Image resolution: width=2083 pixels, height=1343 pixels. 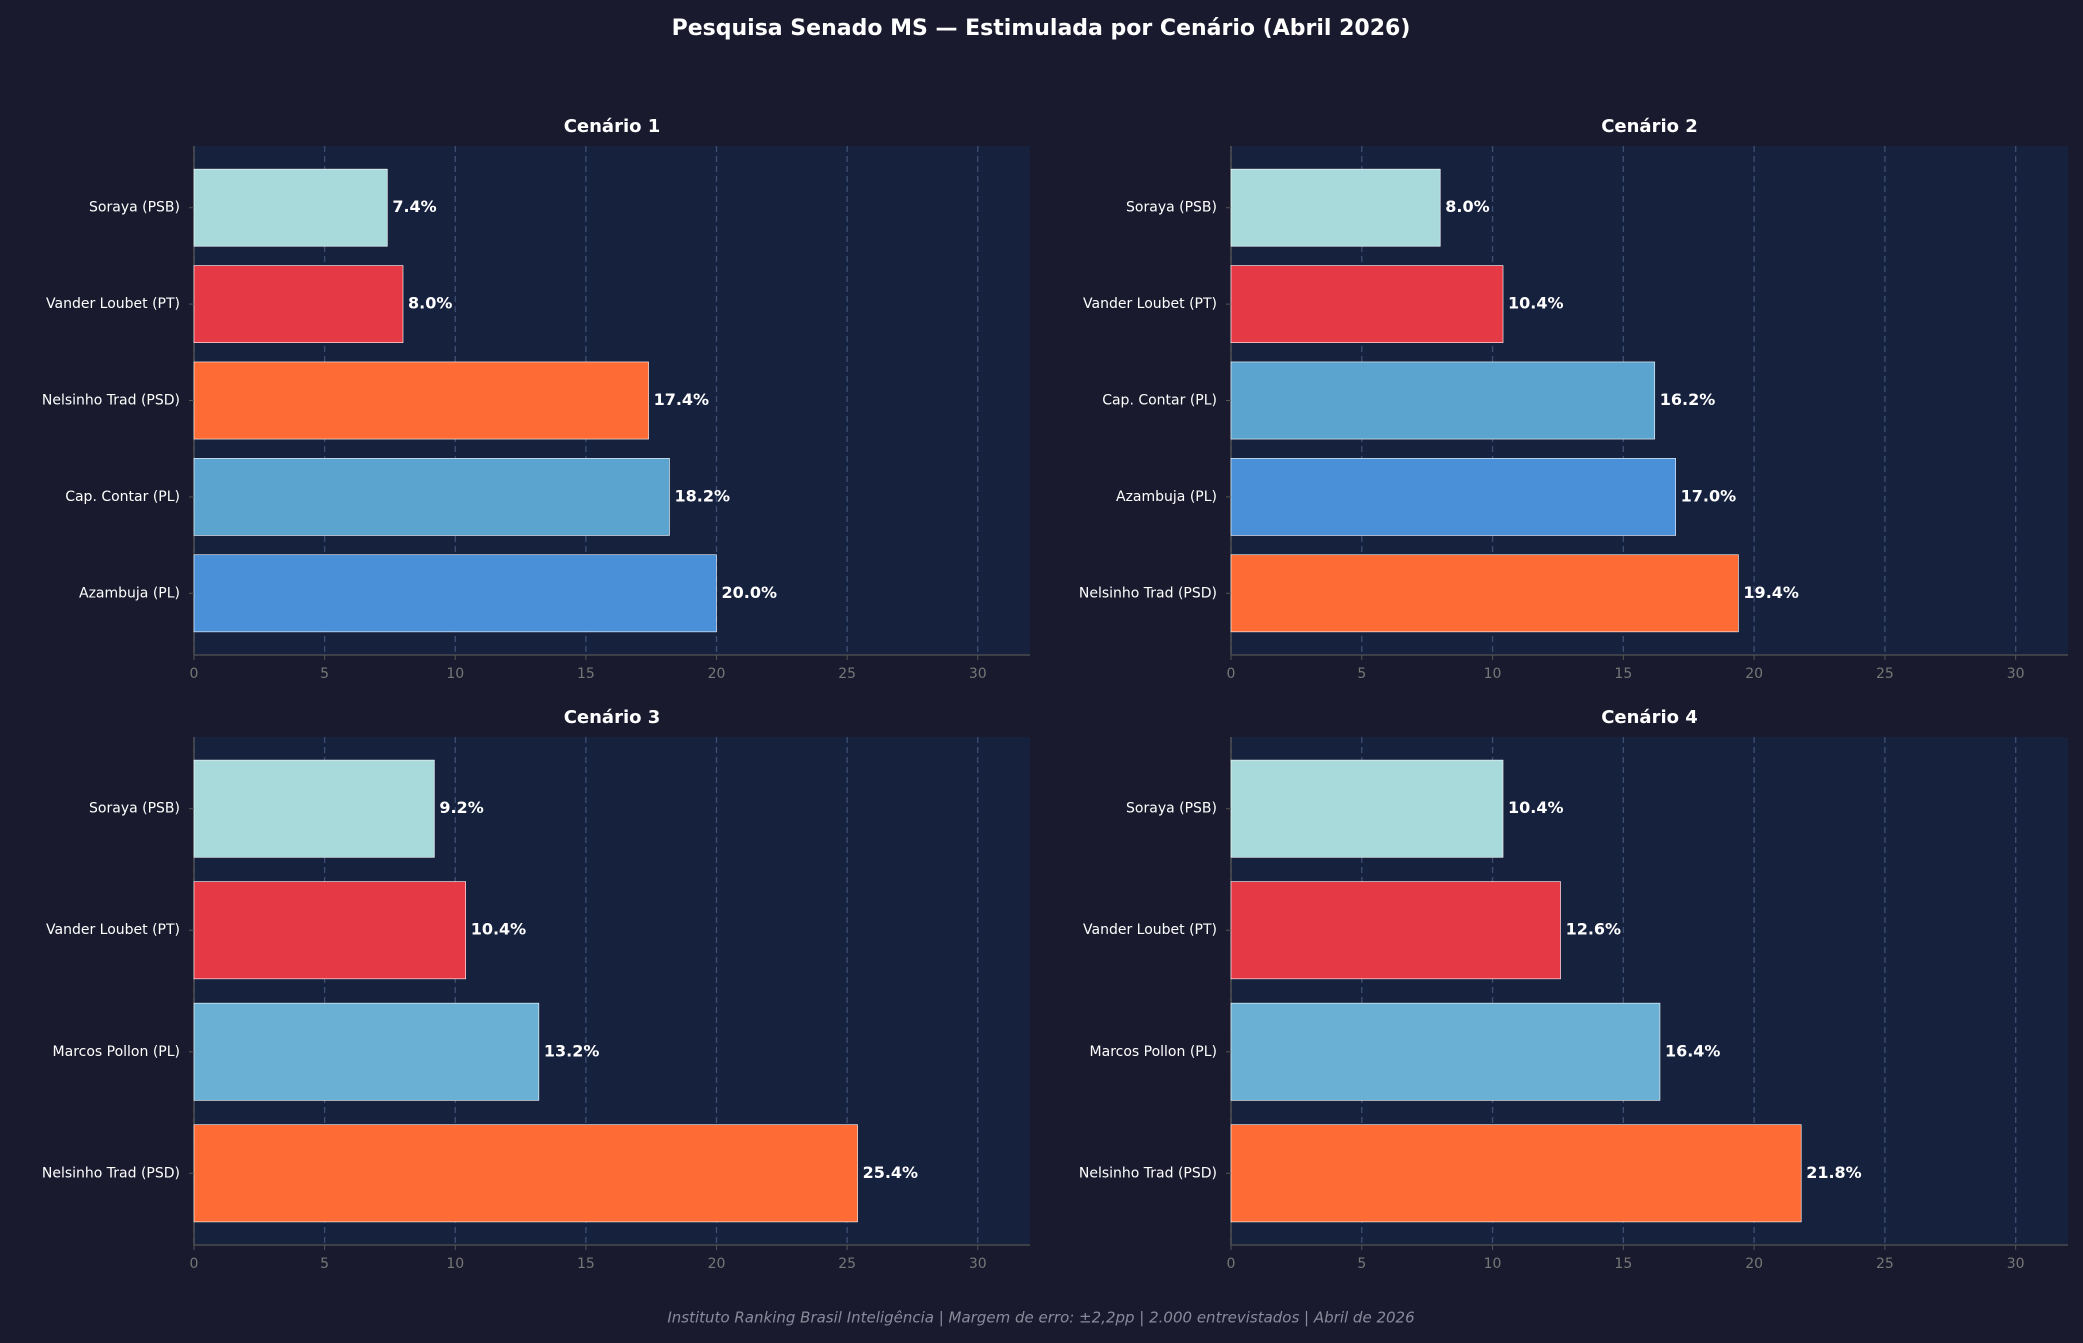 I want to click on value-label: 21.8%, so click(x=1834, y=1172).